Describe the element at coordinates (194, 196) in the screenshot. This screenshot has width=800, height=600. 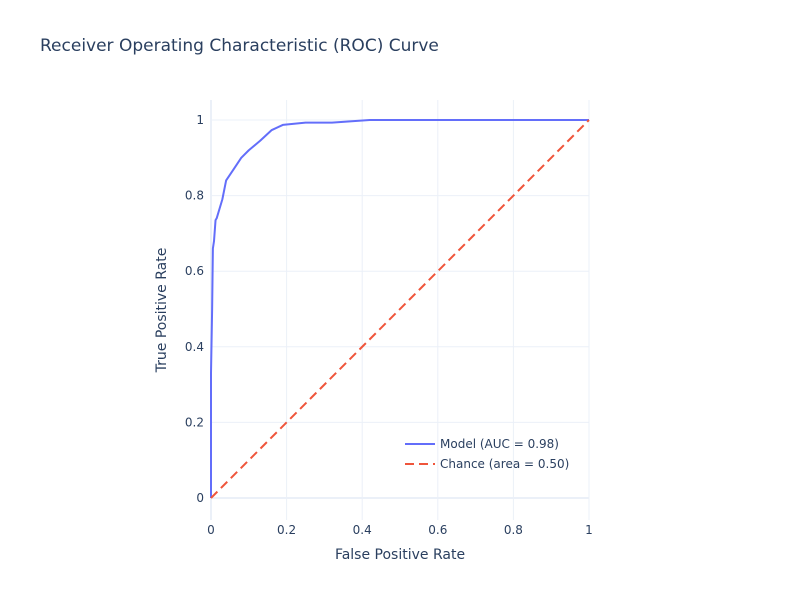
I see `y-tick-label: 0.8` at that location.